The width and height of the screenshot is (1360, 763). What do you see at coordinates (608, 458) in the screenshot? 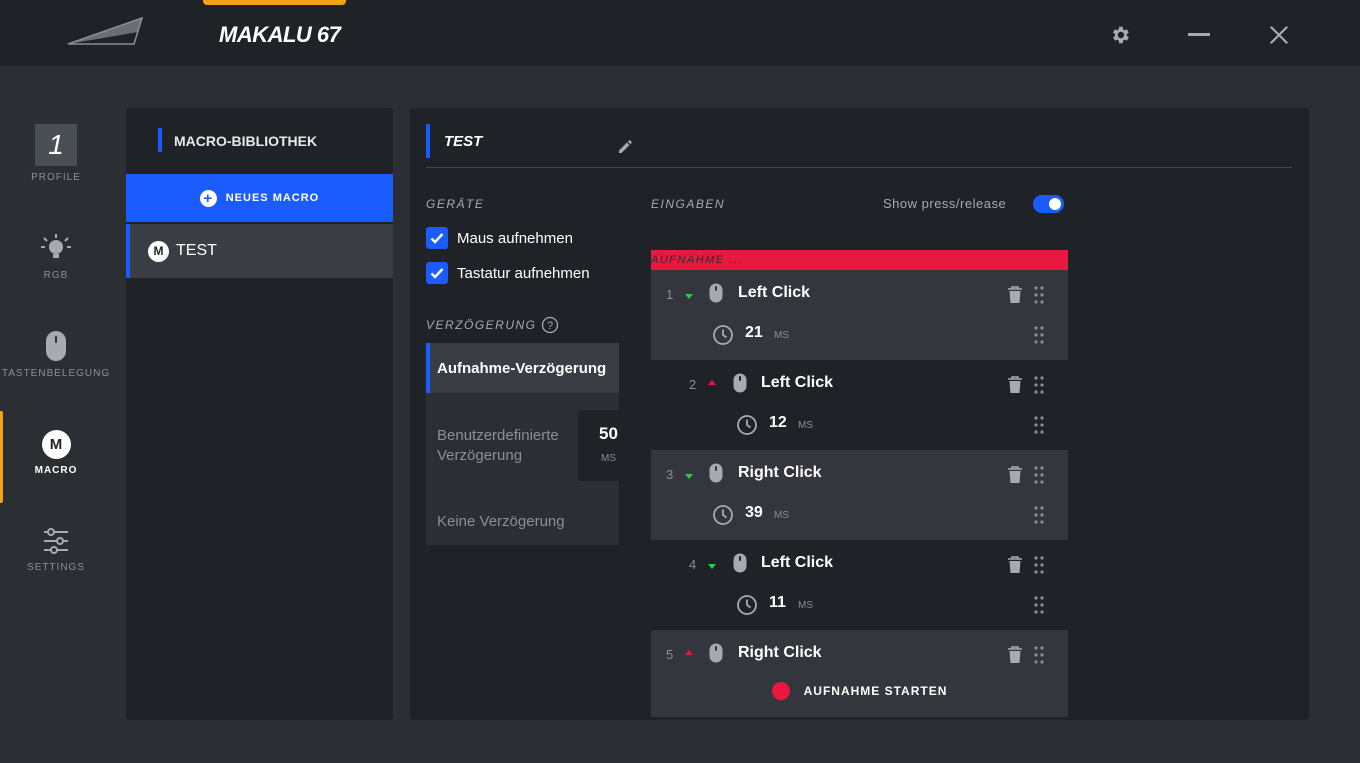
I see `custom-delay-unit: MS` at bounding box center [608, 458].